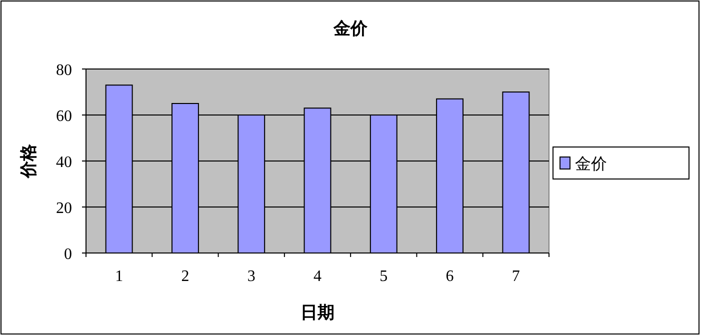  What do you see at coordinates (251, 276) in the screenshot?
I see `x-tick-label: 3` at bounding box center [251, 276].